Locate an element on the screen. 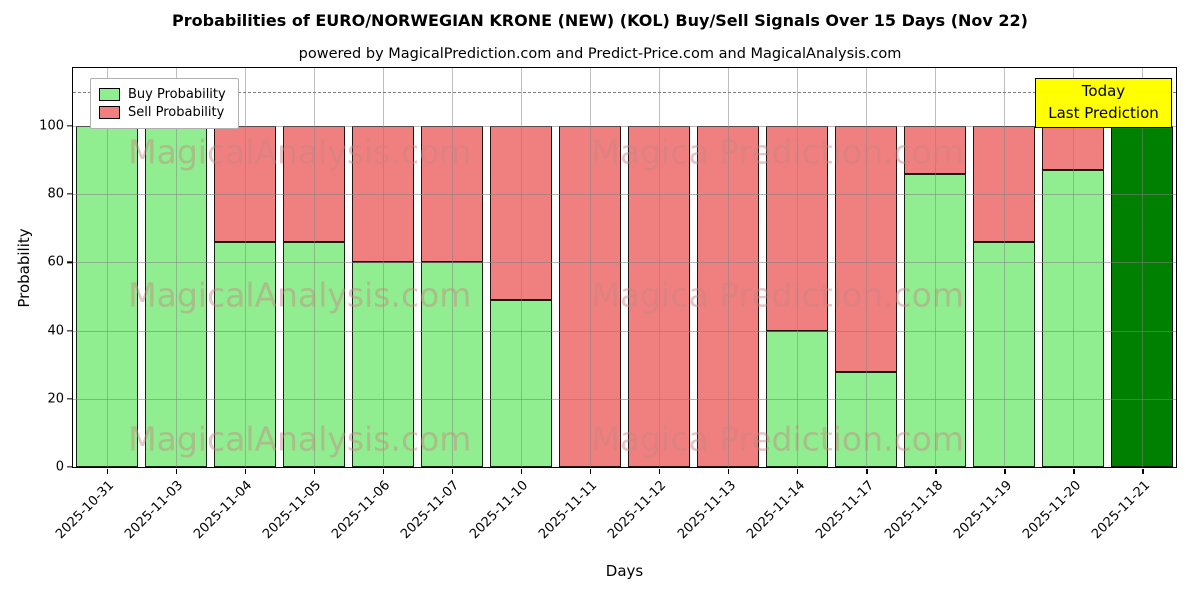 The width and height of the screenshot is (1200, 600). sell-probability-swatch is located at coordinates (109, 112).